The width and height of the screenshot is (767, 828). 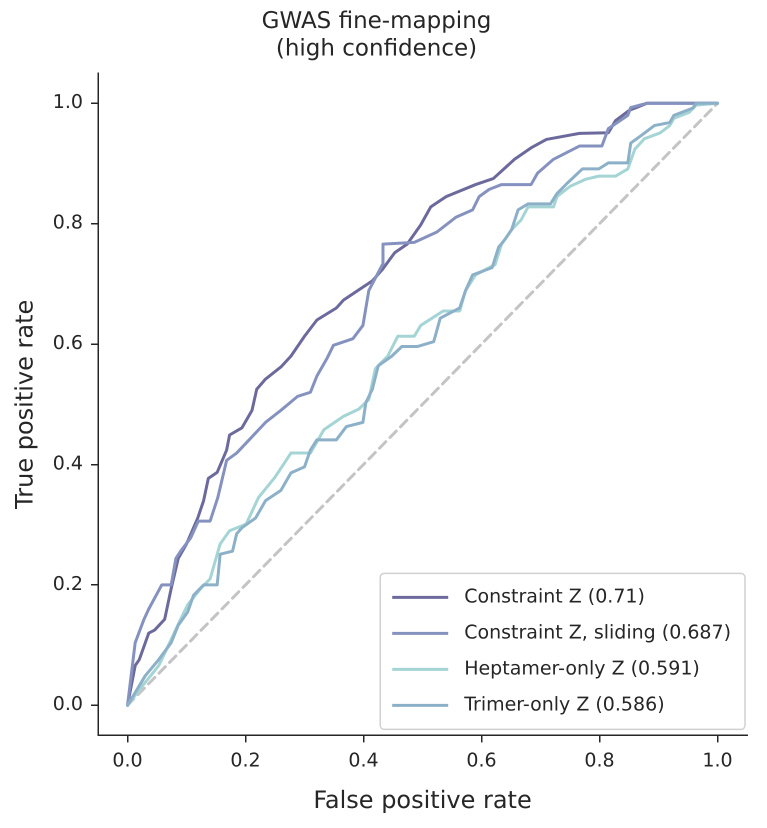 What do you see at coordinates (422, 800) in the screenshot?
I see `x-axis-title: False positive rate` at bounding box center [422, 800].